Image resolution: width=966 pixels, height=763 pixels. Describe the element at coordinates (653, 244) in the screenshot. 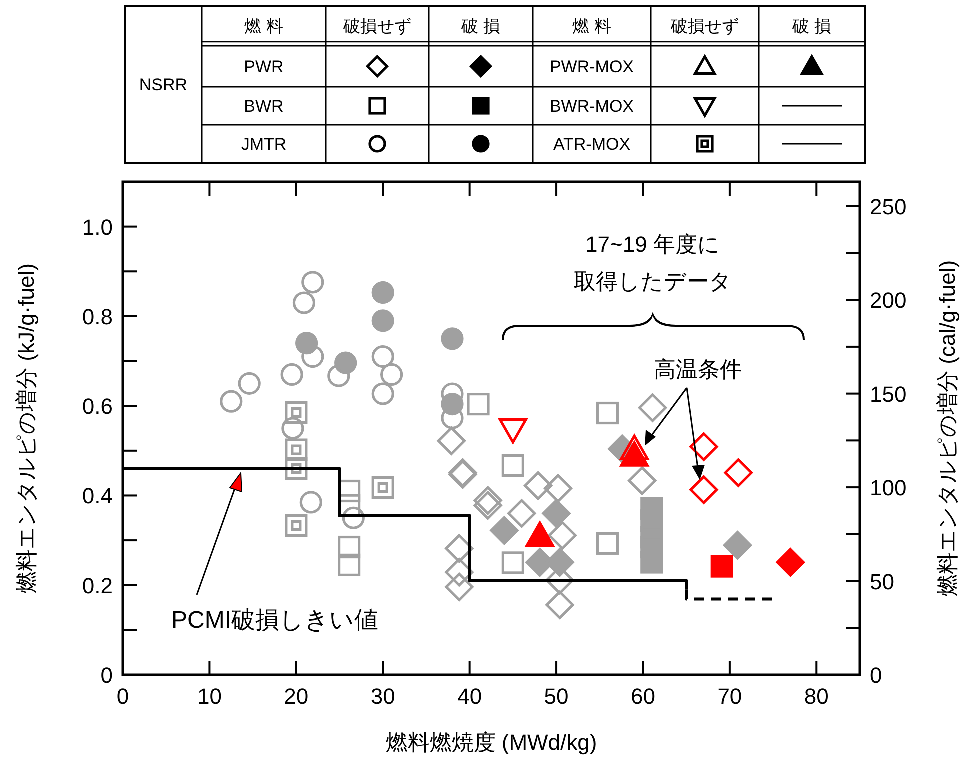

I see `annotation: 17~19 年度に` at that location.